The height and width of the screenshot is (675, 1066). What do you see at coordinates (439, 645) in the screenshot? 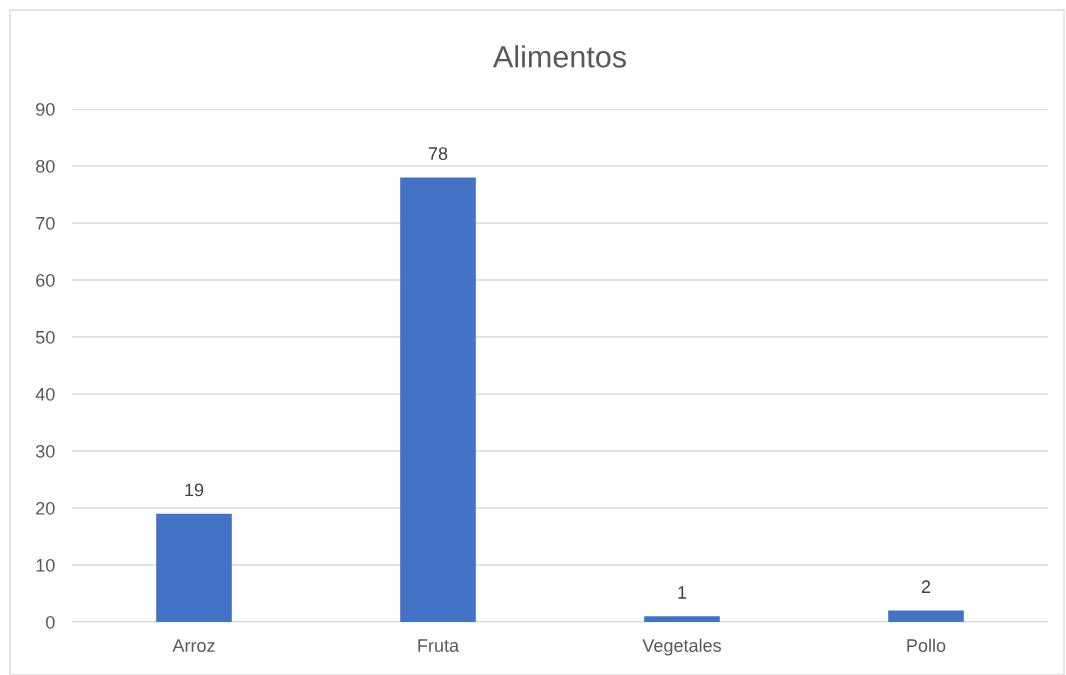
I see `x-tick-label: Fruta` at bounding box center [439, 645].